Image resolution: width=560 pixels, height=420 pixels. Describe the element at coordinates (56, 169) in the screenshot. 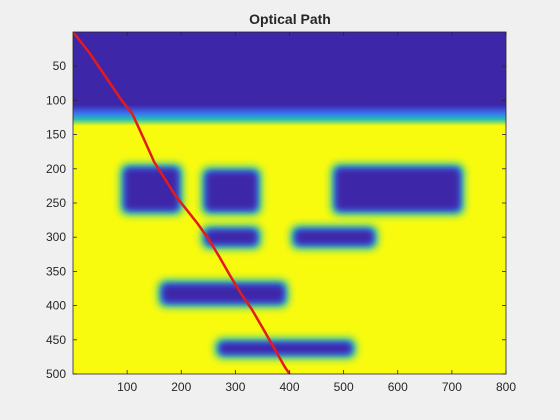

I see `y-tick-label: 200` at that location.